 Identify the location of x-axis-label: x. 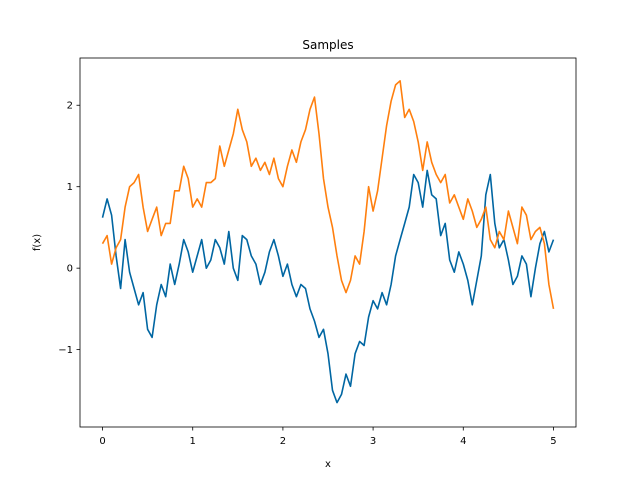
(328, 464).